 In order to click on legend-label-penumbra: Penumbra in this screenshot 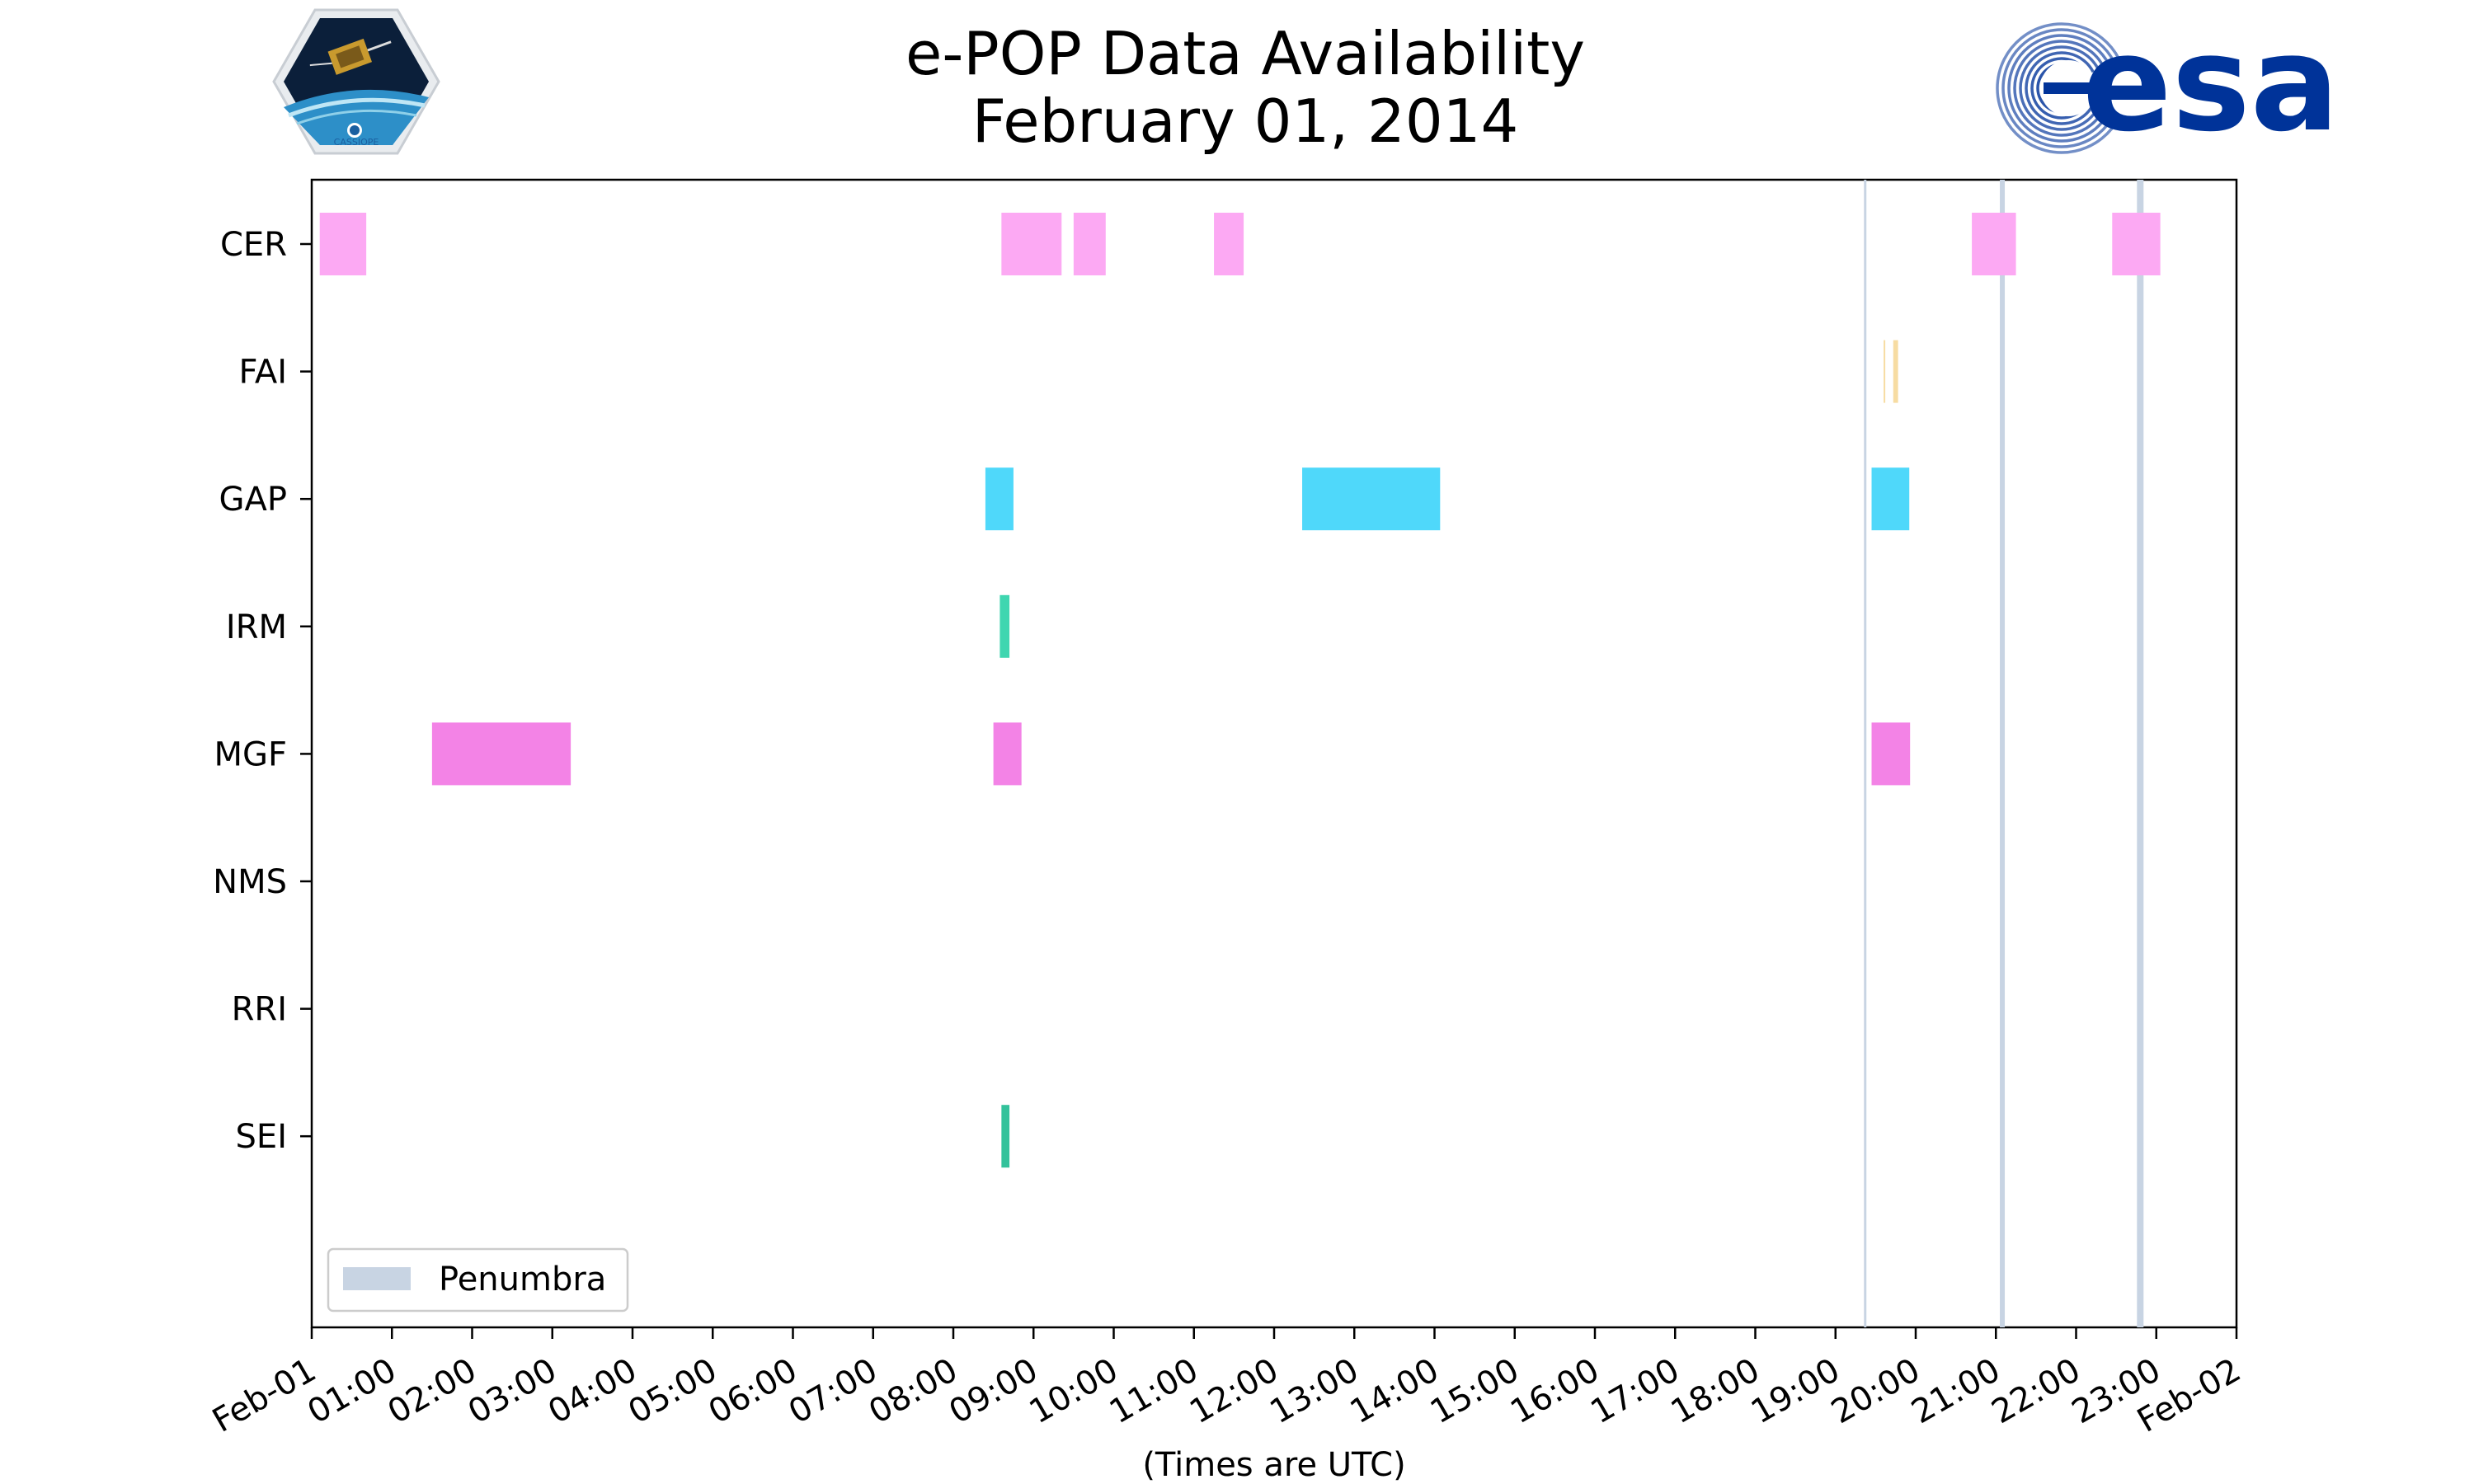, I will do `click(522, 1279)`.